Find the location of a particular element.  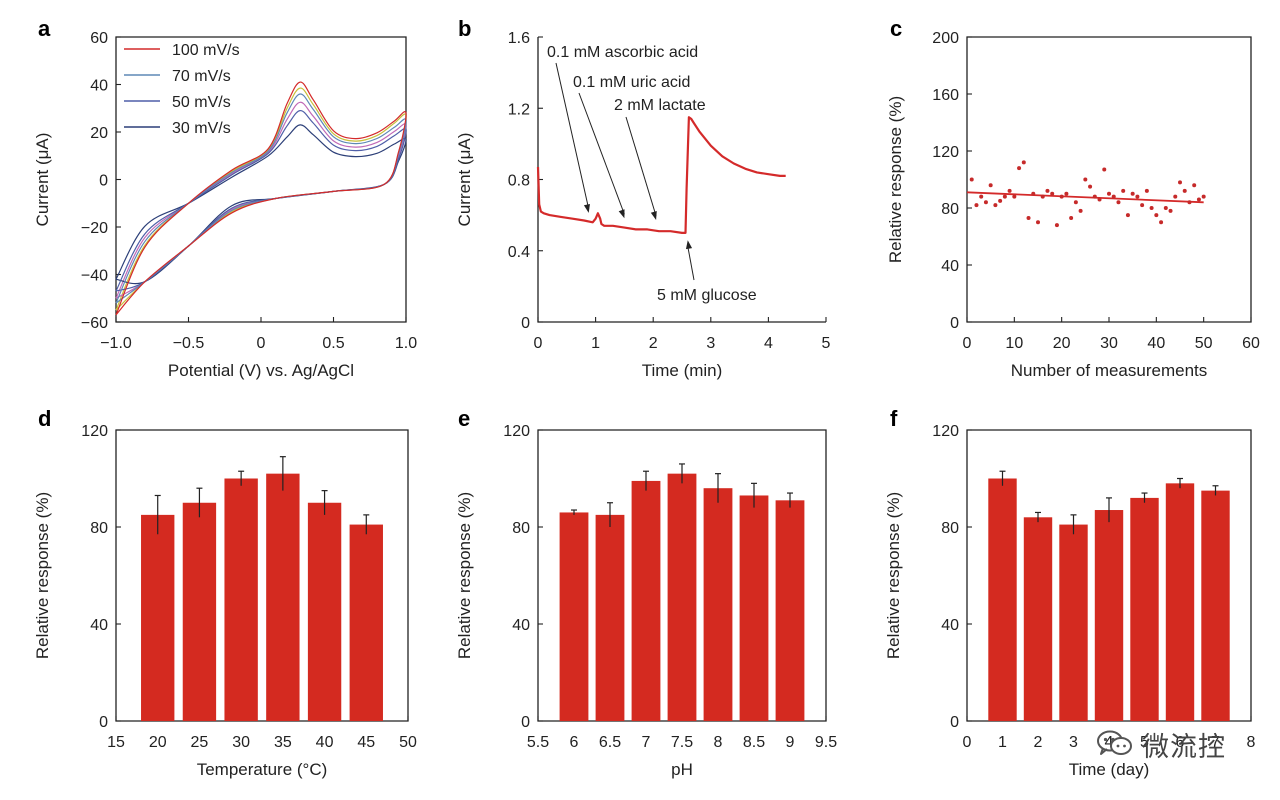

y-tick-label-d: 120 is located at coordinates (94, 431).